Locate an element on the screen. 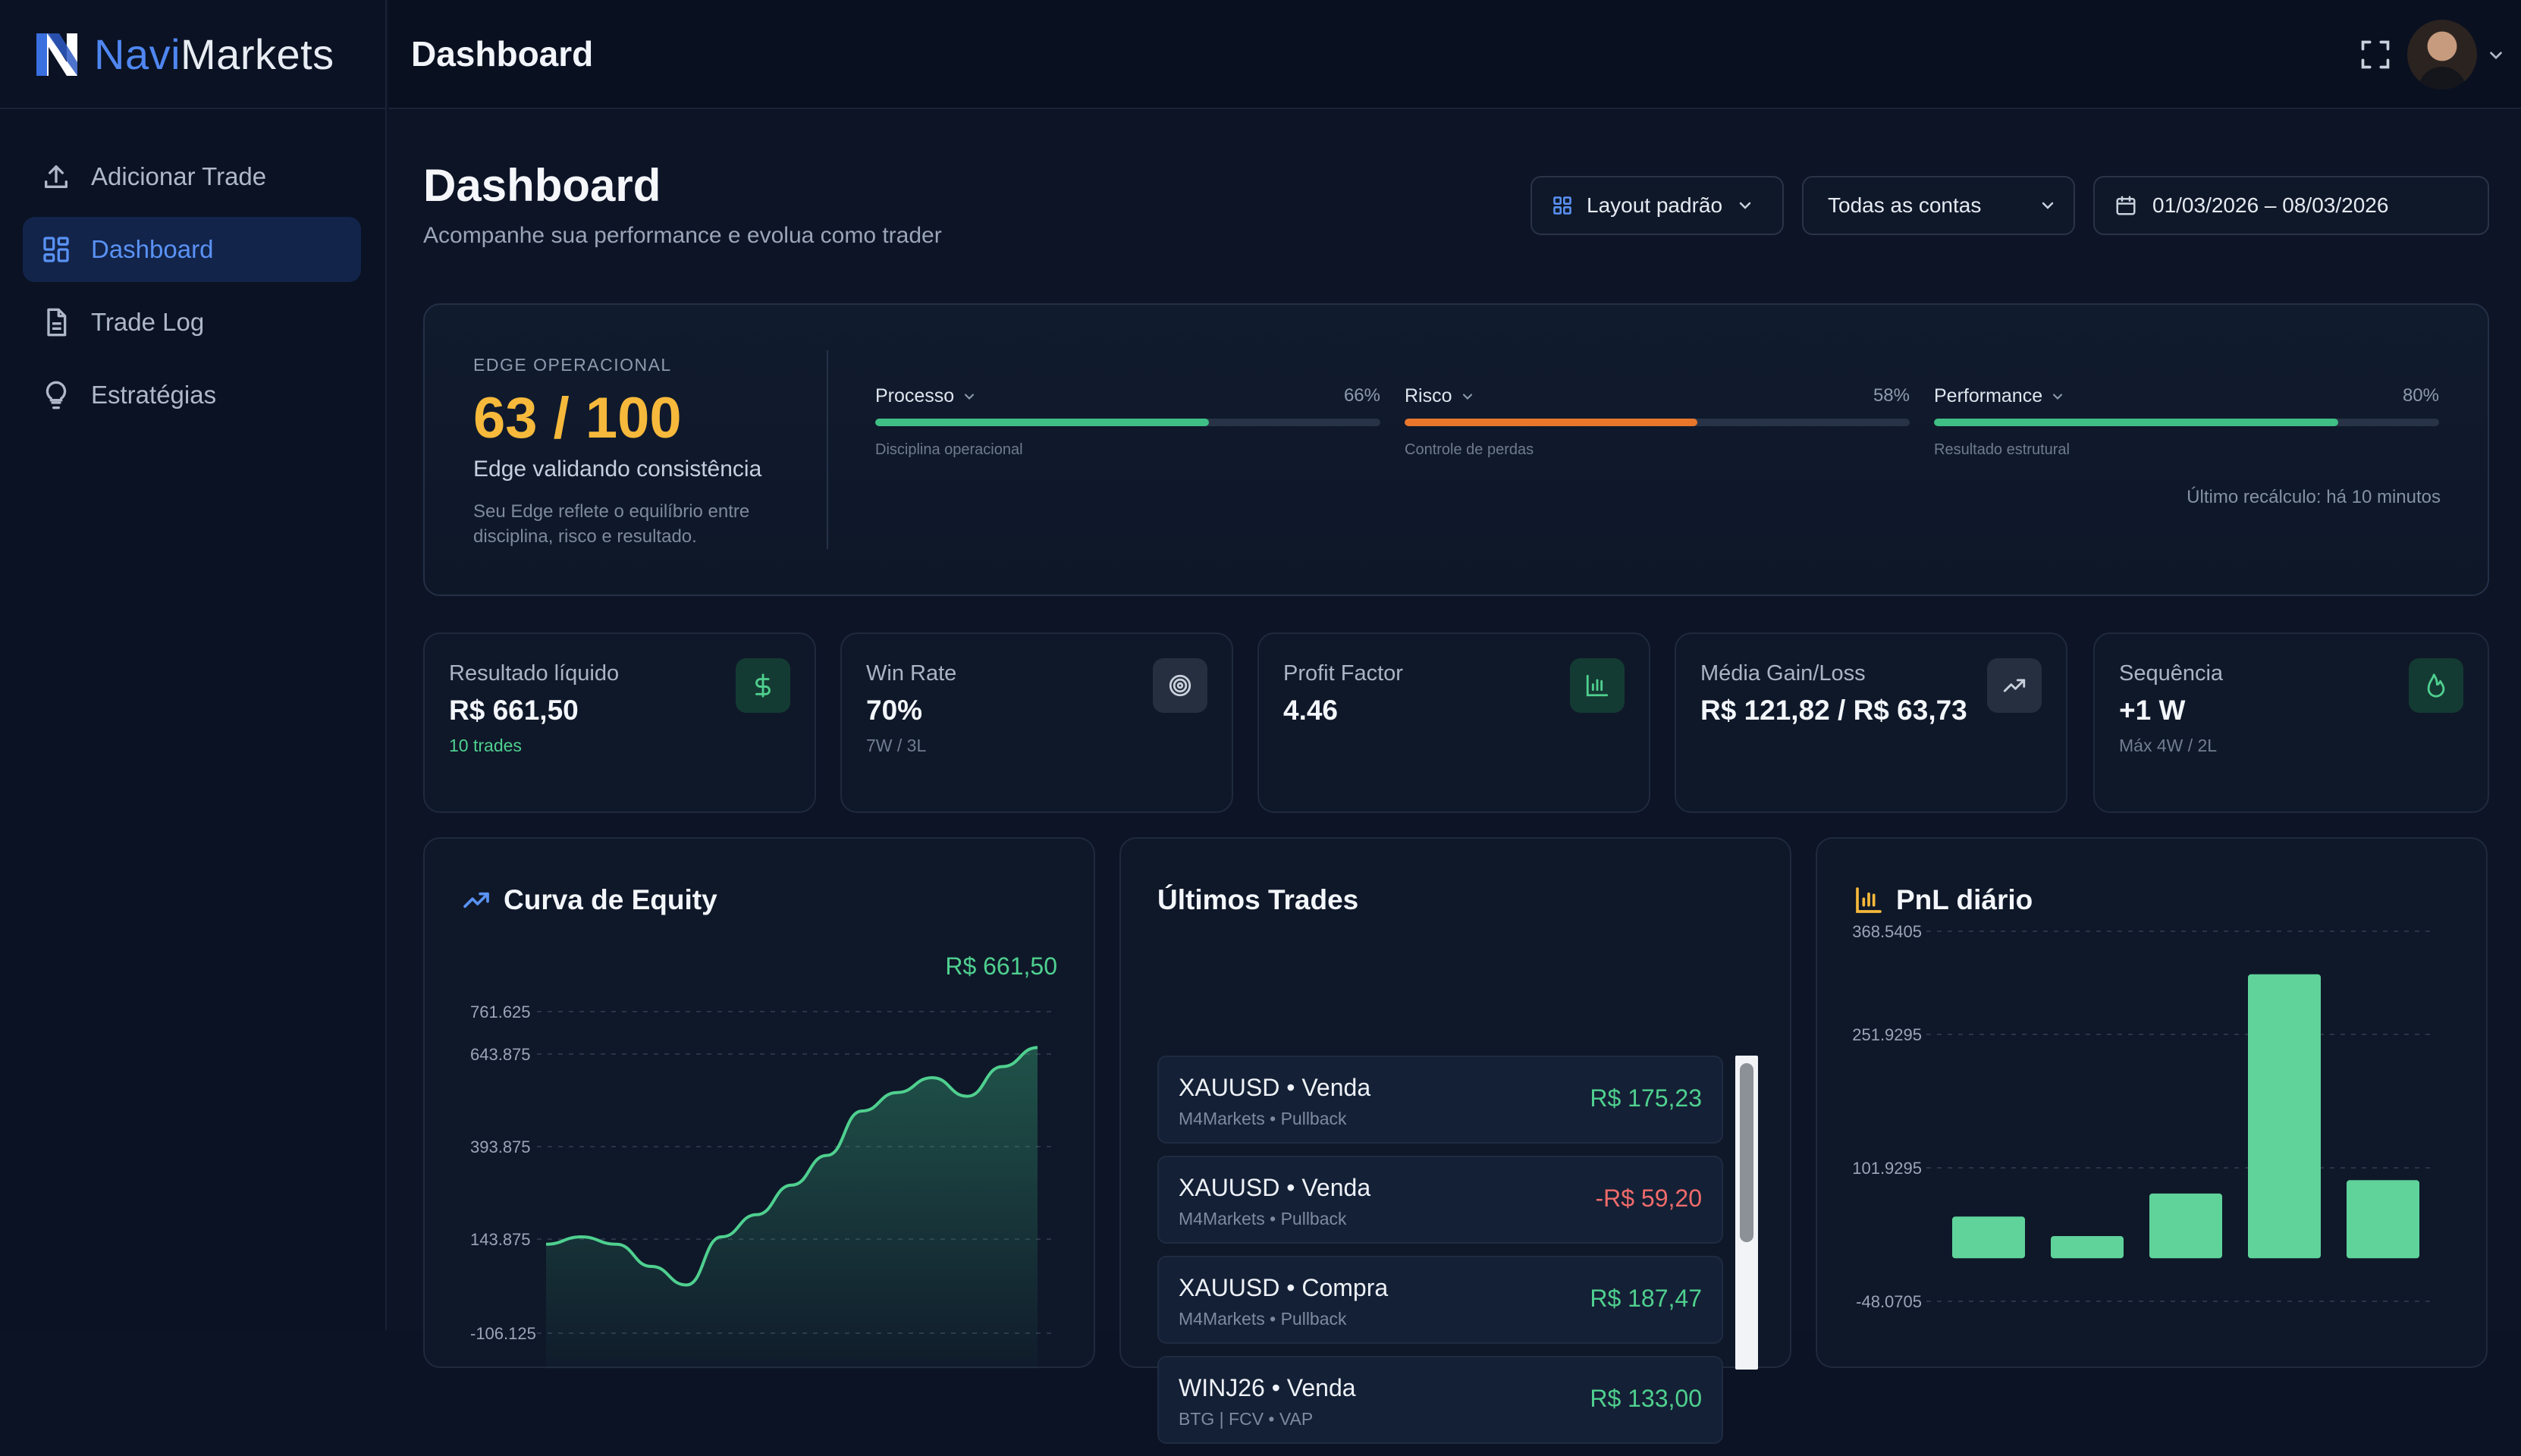 The height and width of the screenshot is (1456, 2521). page-title: Dashboard is located at coordinates (542, 185).